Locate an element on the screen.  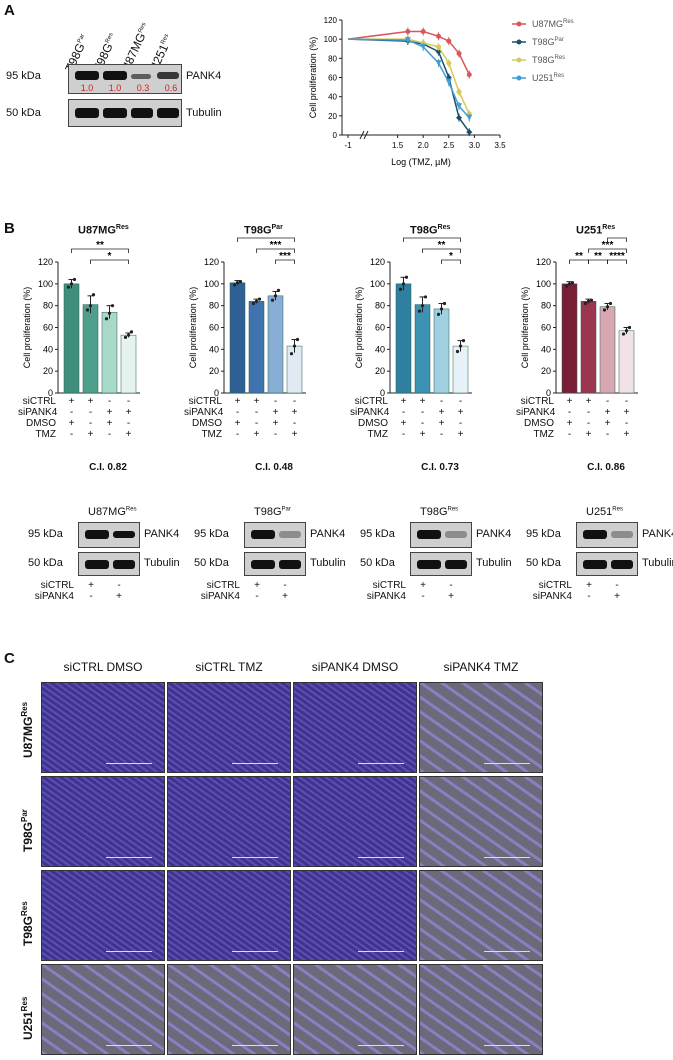
legend-label: T98GPar is located at coordinates (548, 42).